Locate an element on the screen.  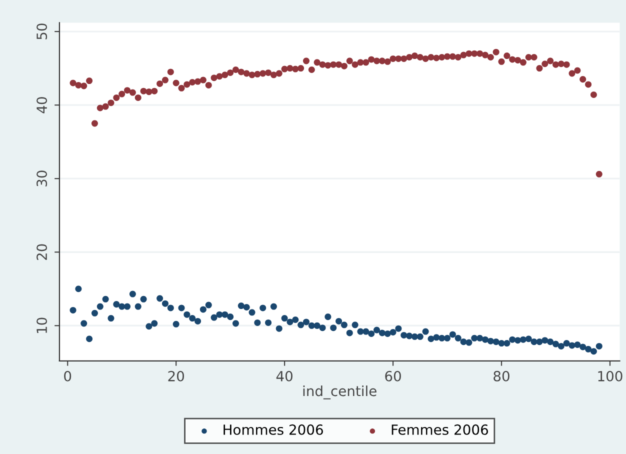
y-tick-label: 50 is located at coordinates (42, 32).